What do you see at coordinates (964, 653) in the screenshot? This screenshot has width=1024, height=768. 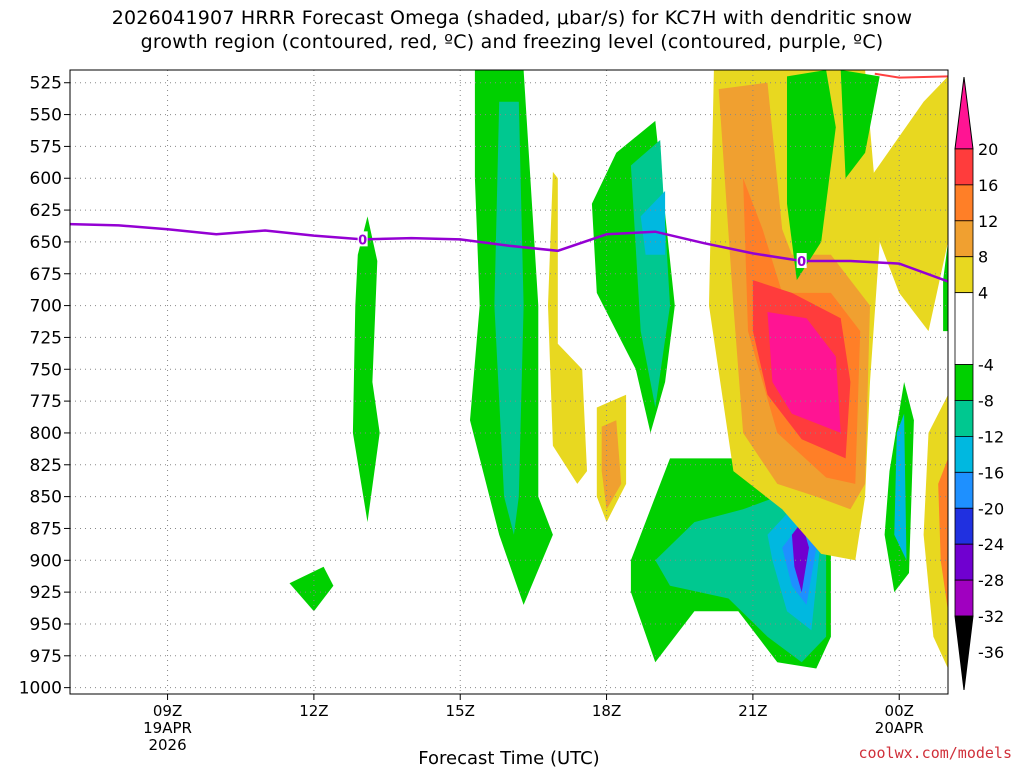 I see `colorbar-bottom-arrow` at bounding box center [964, 653].